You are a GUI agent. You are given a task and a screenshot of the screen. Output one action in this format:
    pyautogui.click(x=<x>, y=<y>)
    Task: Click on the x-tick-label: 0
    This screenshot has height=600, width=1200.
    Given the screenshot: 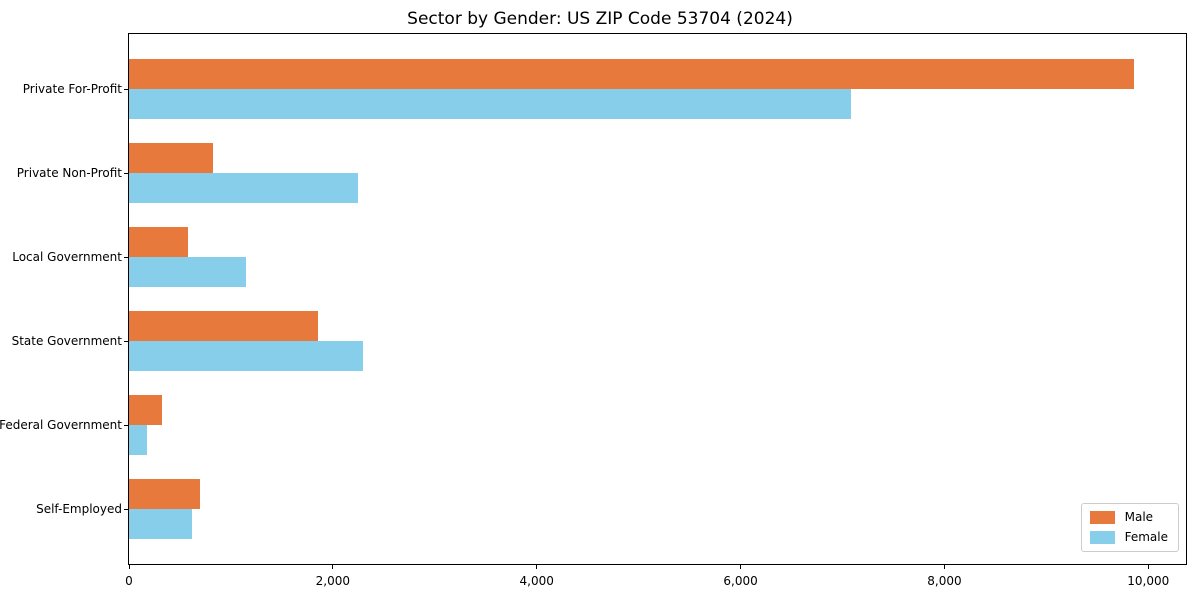 What is the action you would take?
    pyautogui.click(x=129, y=581)
    